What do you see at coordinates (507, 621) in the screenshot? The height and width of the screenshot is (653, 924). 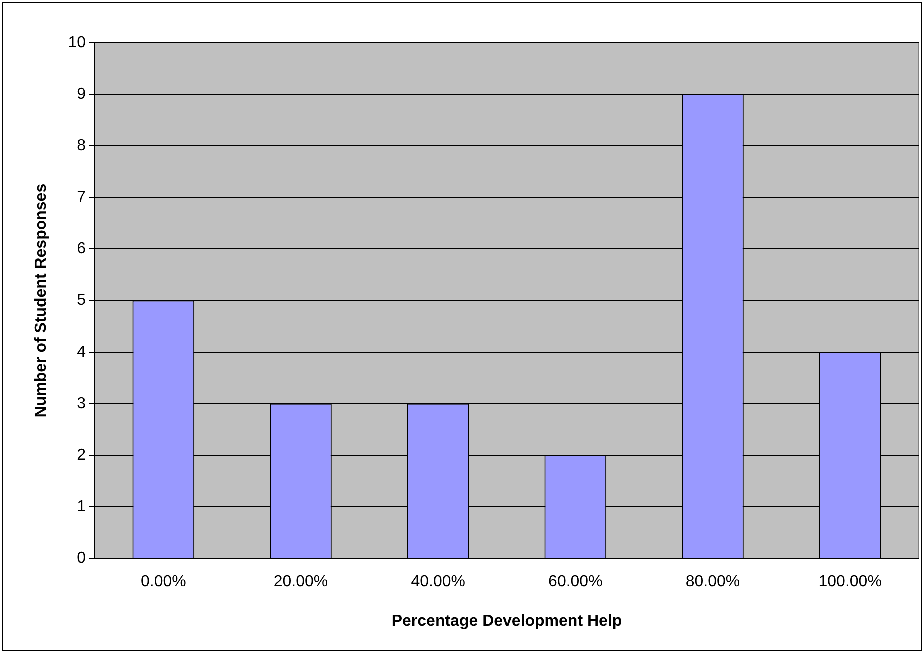 I see `x-axis-title: Percentage Development Help` at bounding box center [507, 621].